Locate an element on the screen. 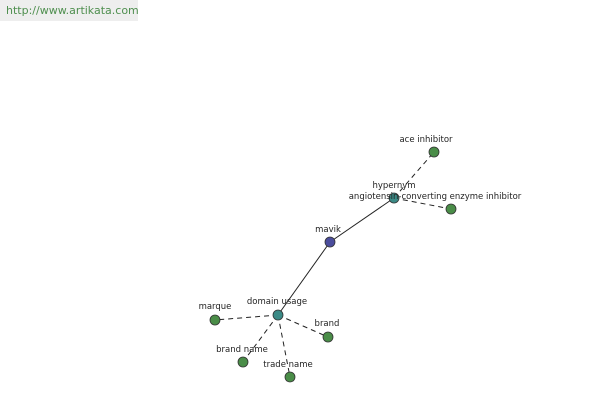  node-label: trade name is located at coordinates (287, 365).